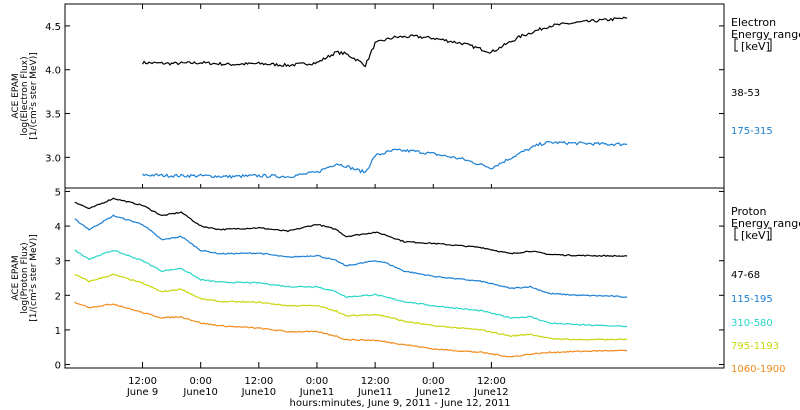  What do you see at coordinates (748, 211) in the screenshot?
I see `legend-title-line: Proton` at bounding box center [748, 211].